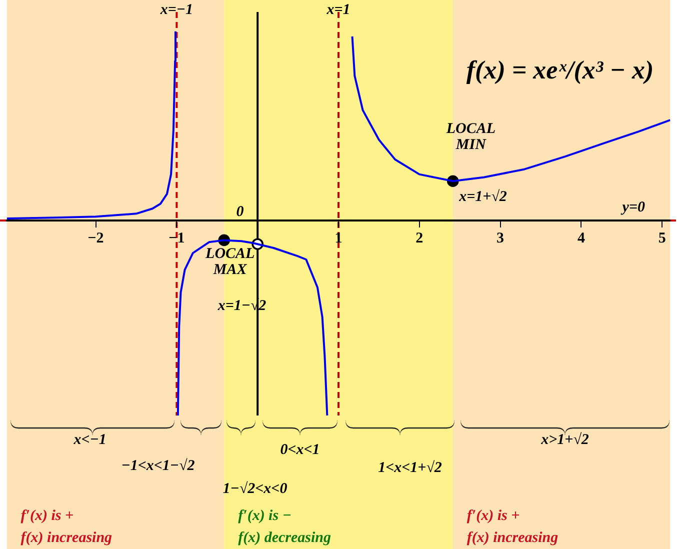 This screenshot has width=677, height=549. I want to click on x-tick-label: 3, so click(500, 238).